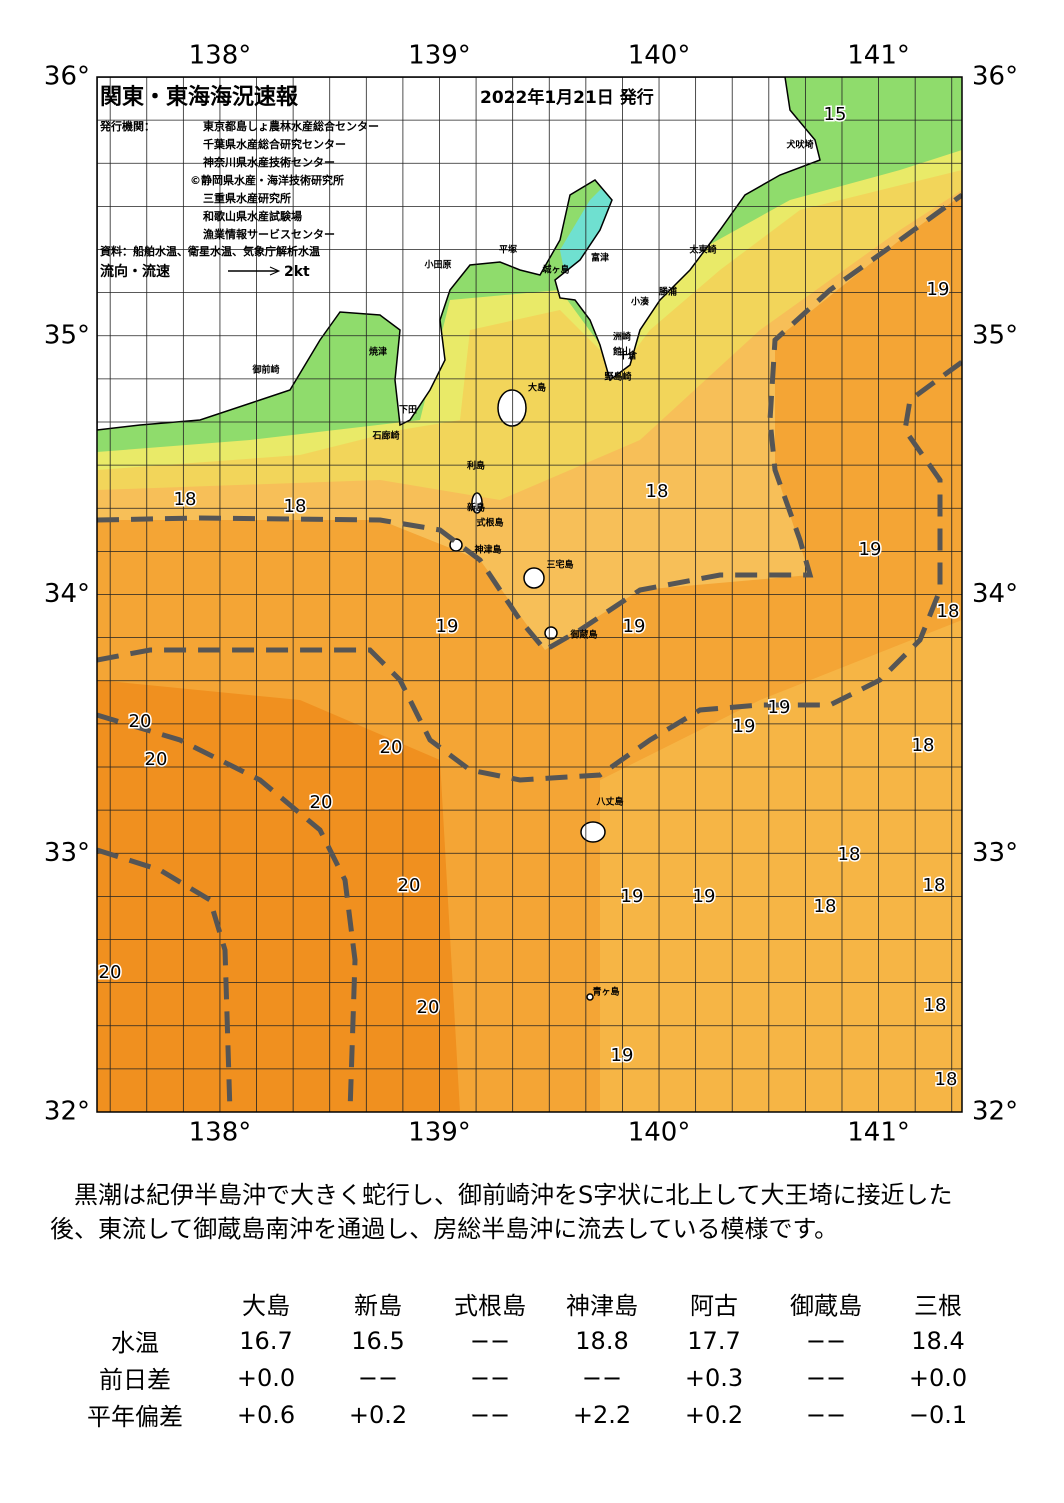  What do you see at coordinates (266, 1377) in the screenshot?
I see `table-cell: +0.0` at bounding box center [266, 1377].